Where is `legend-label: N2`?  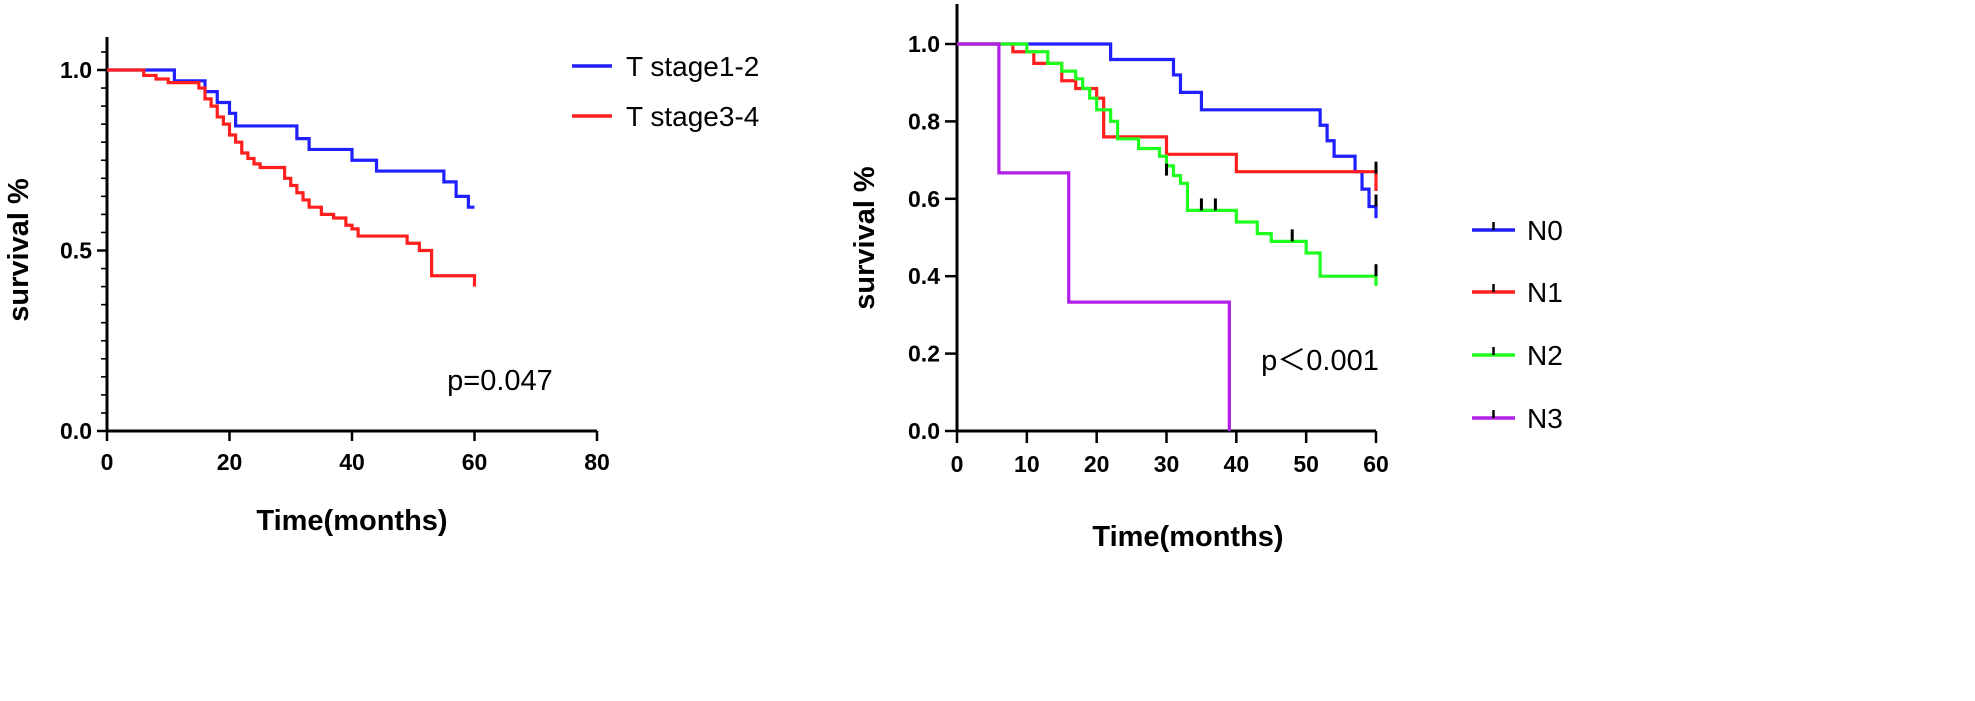 legend-label: N2 is located at coordinates (1545, 355).